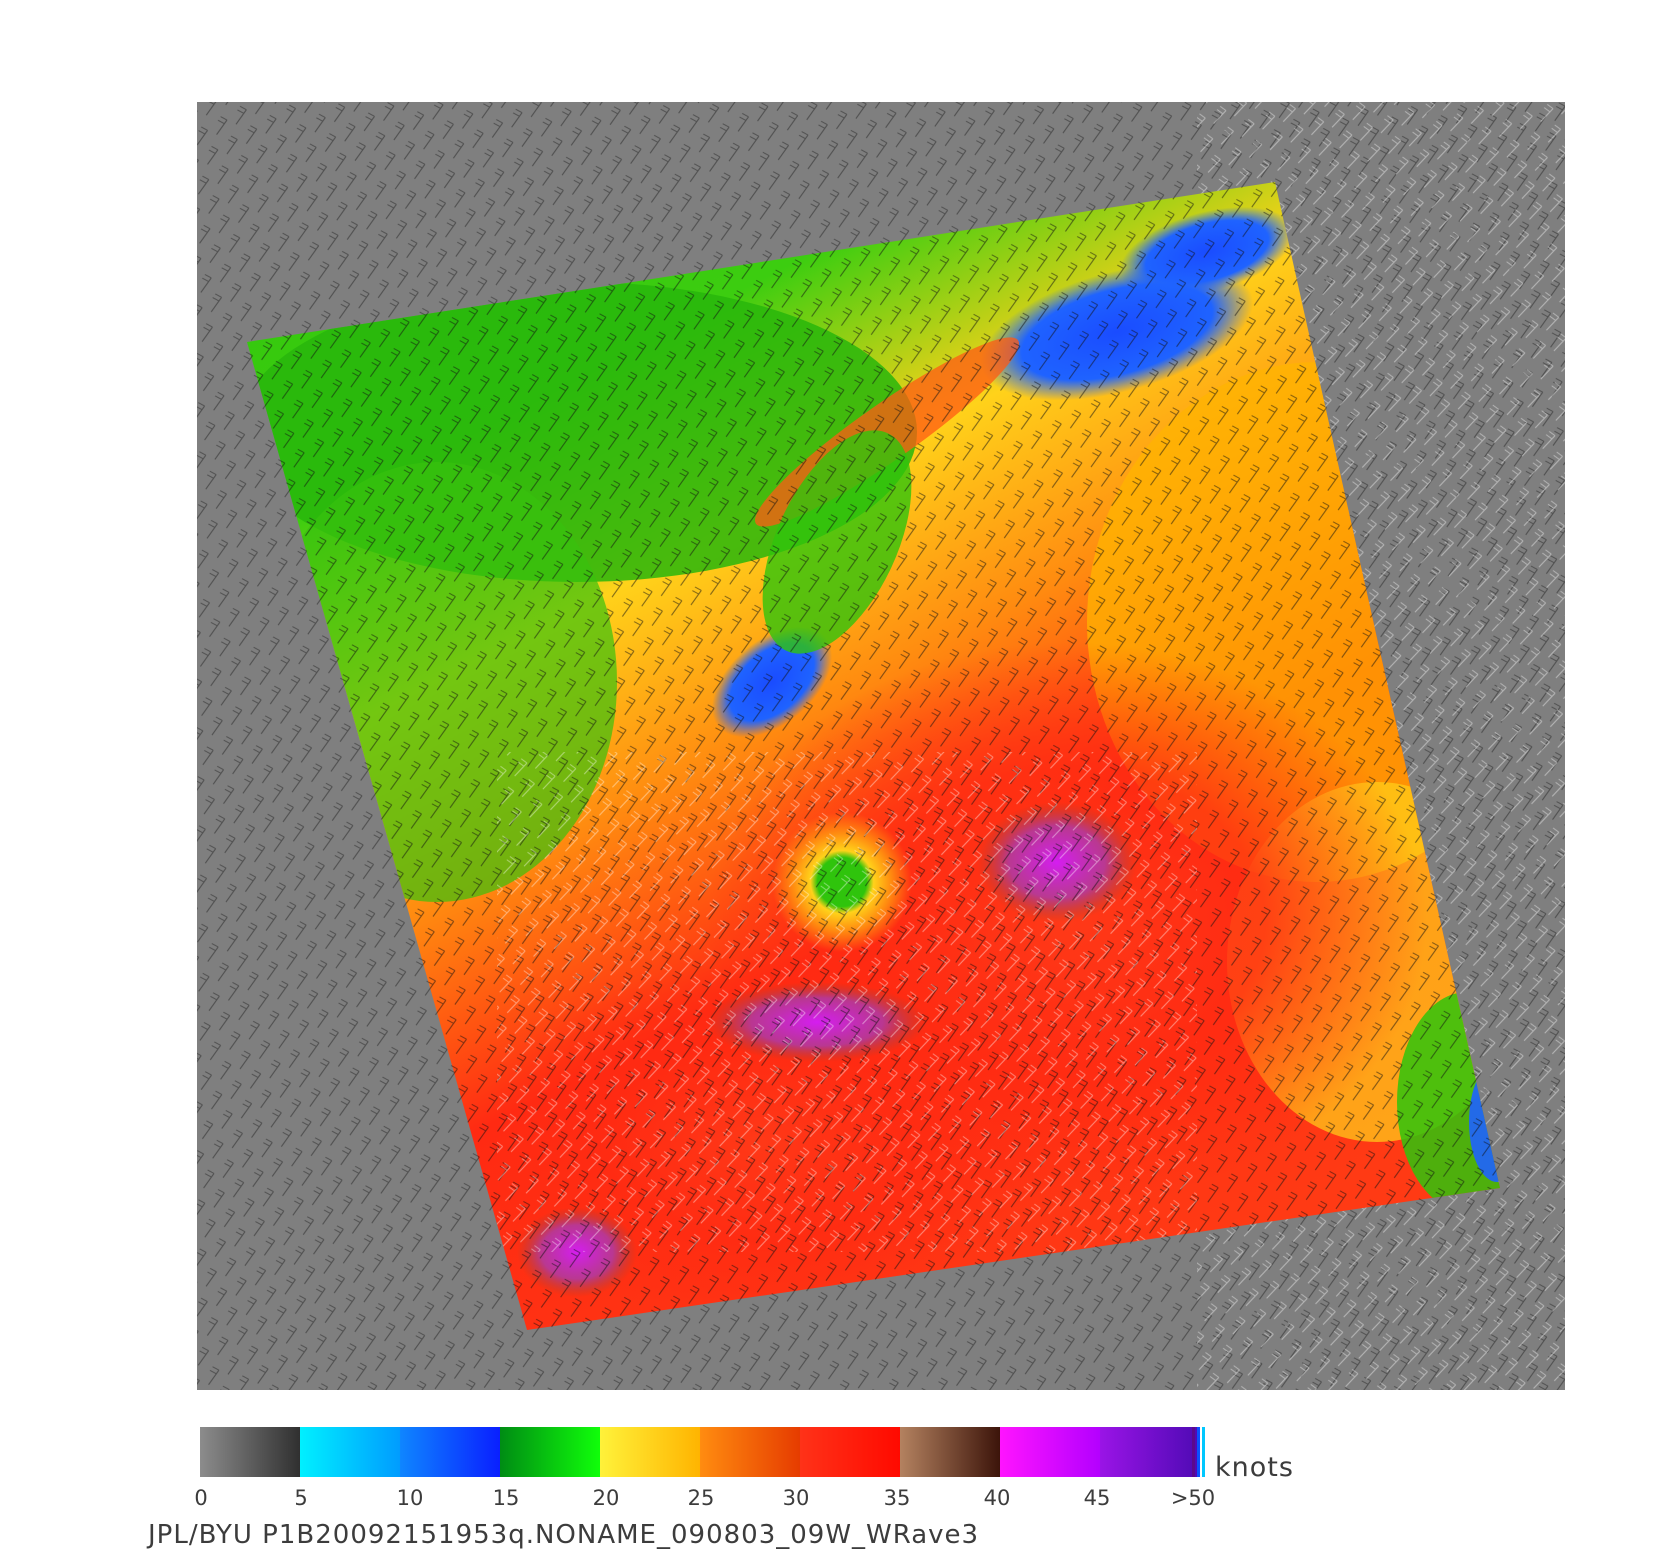 Image resolution: width=1660 pixels, height=1560 pixels. What do you see at coordinates (301, 1498) in the screenshot?
I see `colorbar-tick-label: 5` at bounding box center [301, 1498].